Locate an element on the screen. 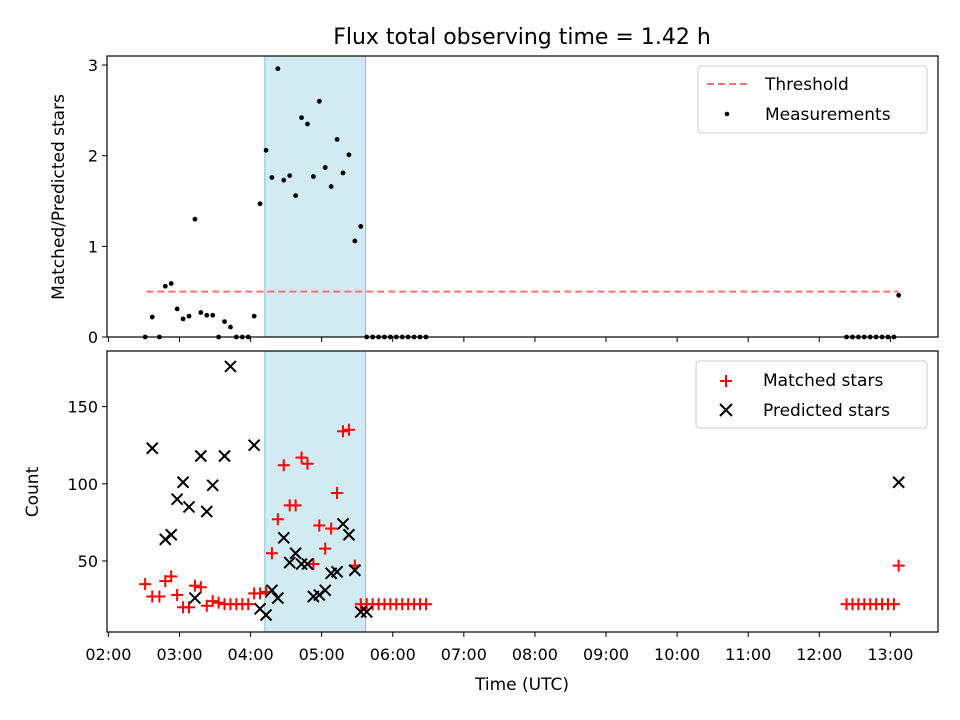 The width and height of the screenshot is (960, 720). bottom-y-tick-label: 150 is located at coordinates (82, 407).